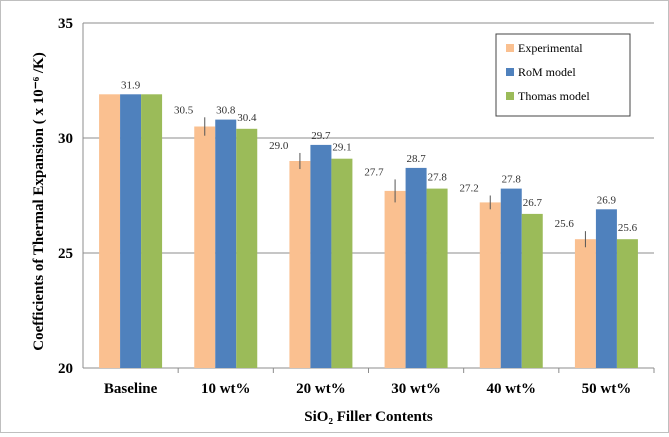 This screenshot has width=669, height=437. Describe the element at coordinates (131, 85) in the screenshot. I see `data-label: 31.9` at that location.